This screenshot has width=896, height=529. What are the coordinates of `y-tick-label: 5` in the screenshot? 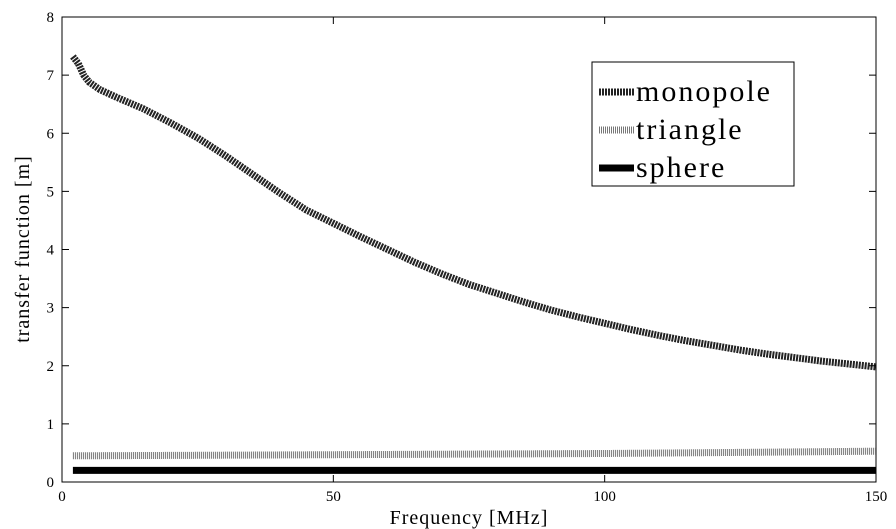 It's located at (51, 192).